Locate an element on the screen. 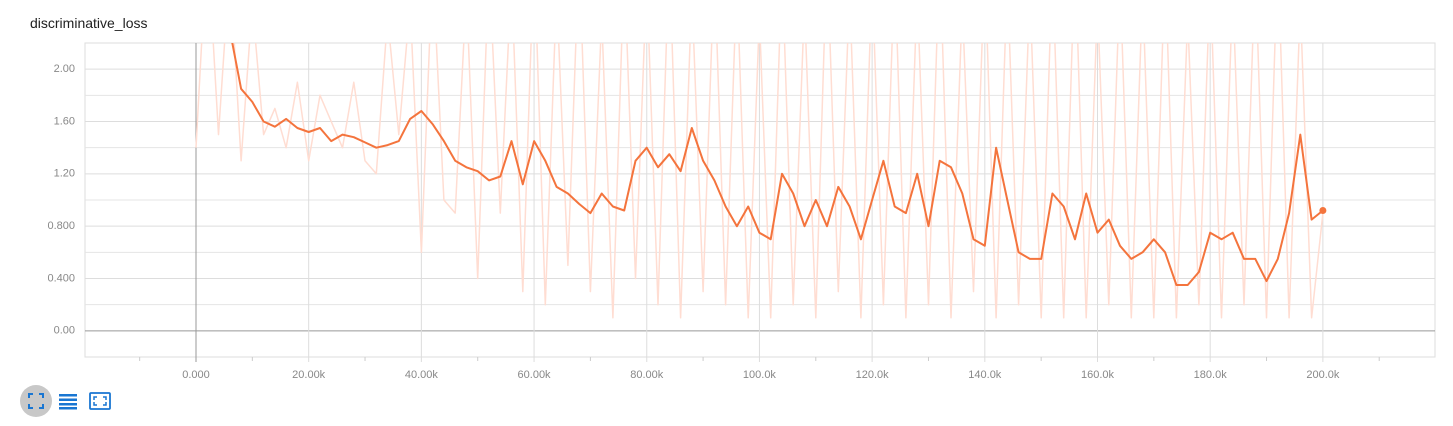  list-icon is located at coordinates (68, 402).